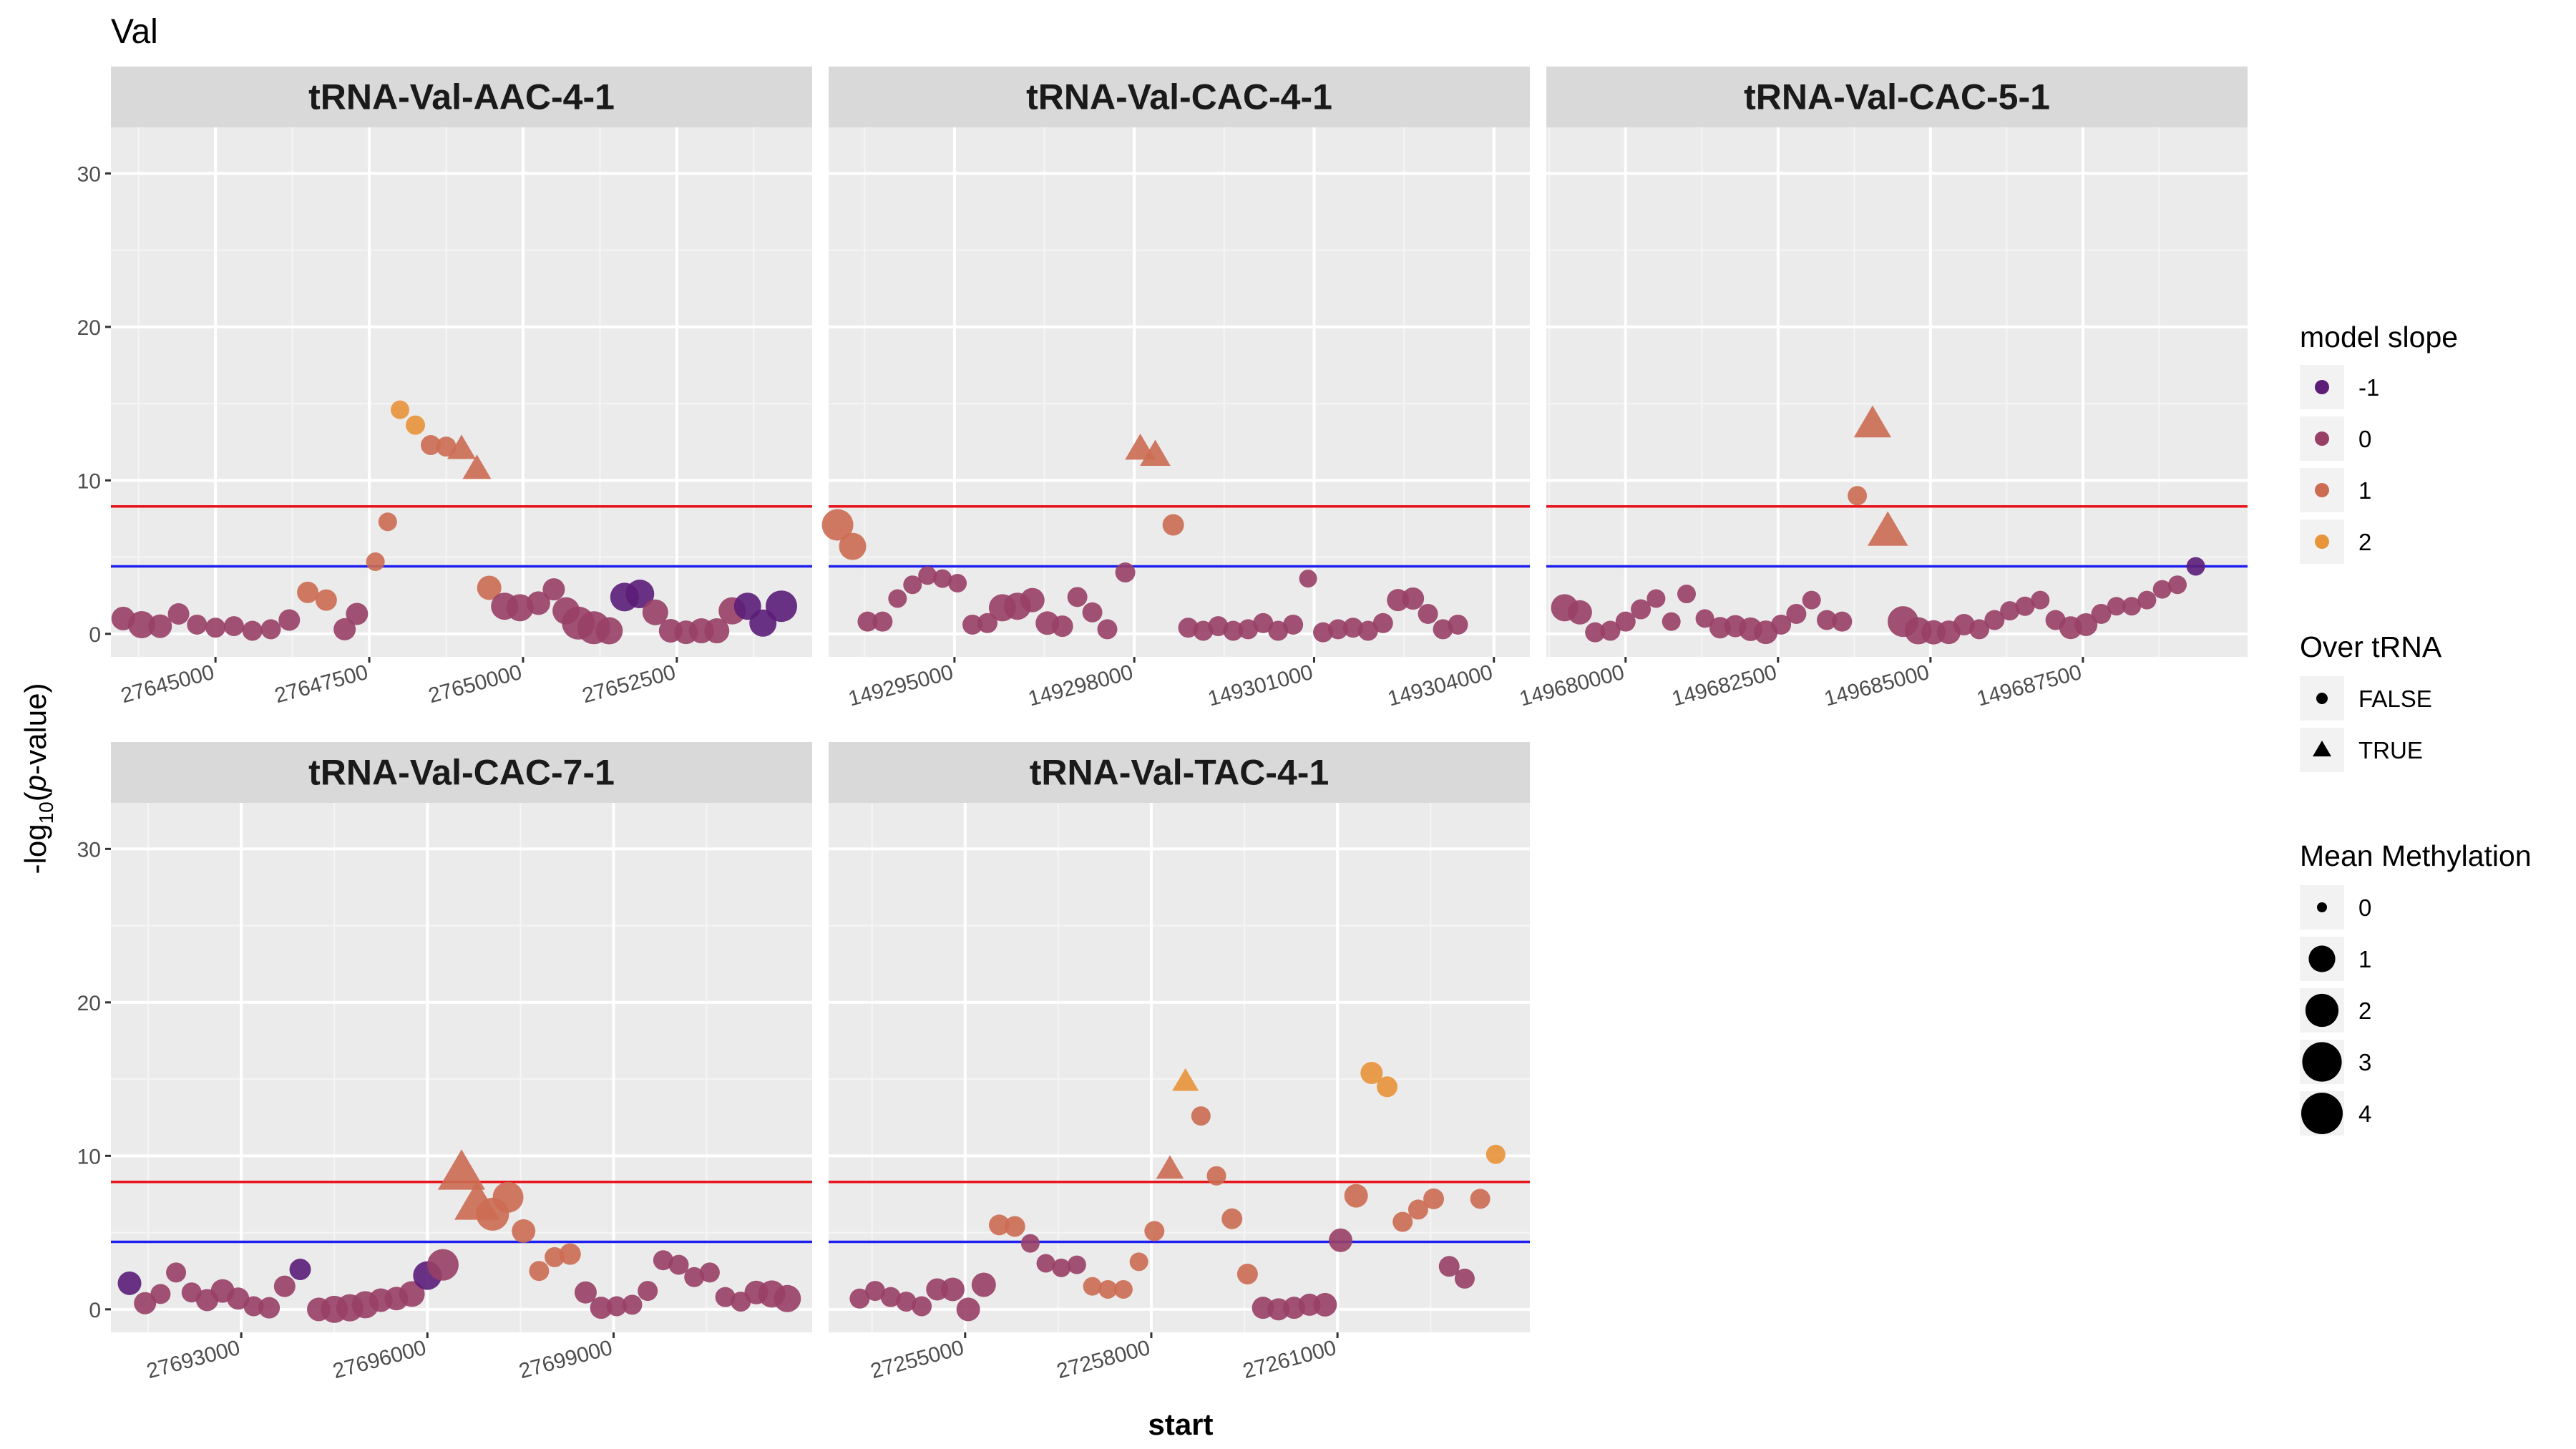 Image resolution: width=2576 pixels, height=1449 pixels. I want to click on y-axis-title: -log10(p-value), so click(38, 778).